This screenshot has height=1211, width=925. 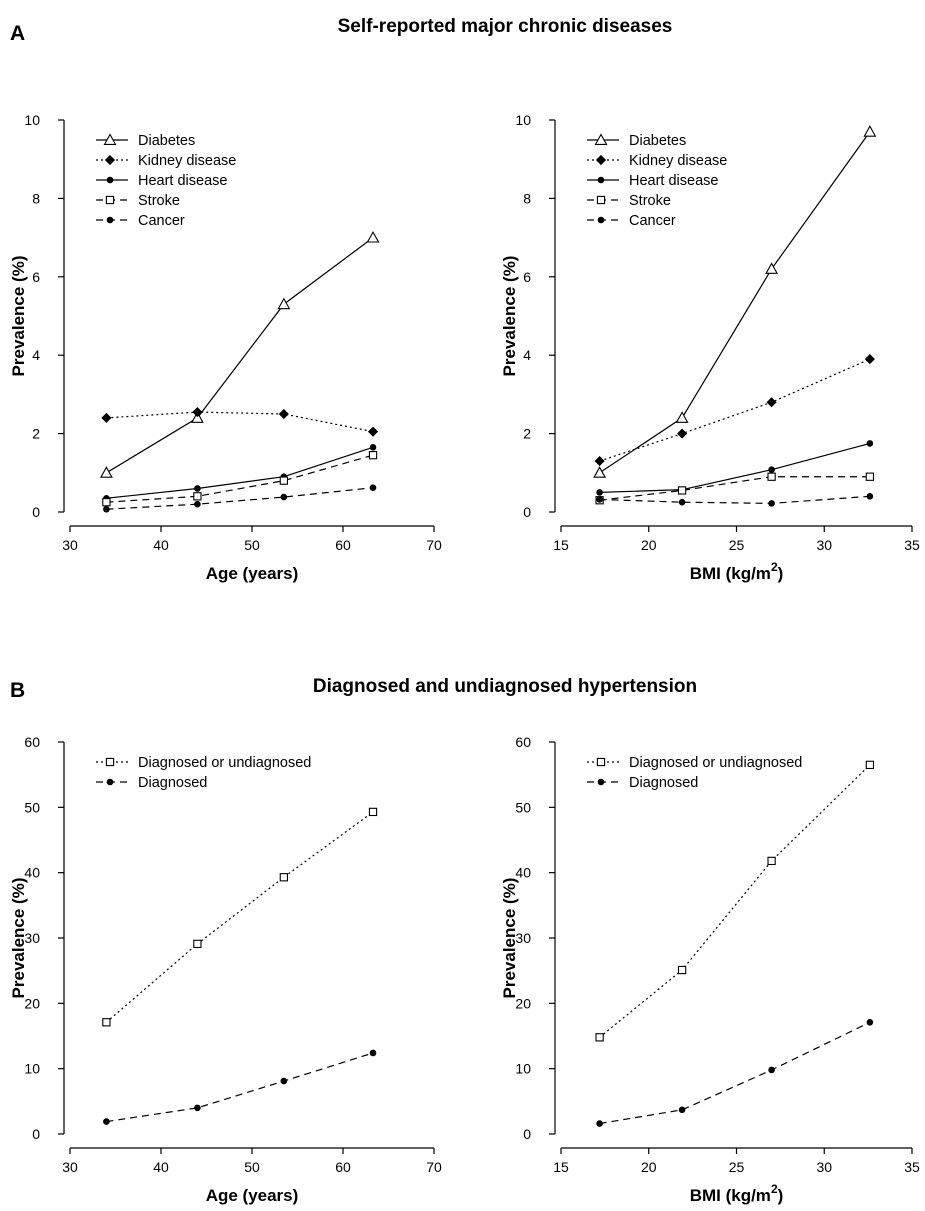 What do you see at coordinates (434, 1167) in the screenshot?
I see `x-tick-label: 70` at bounding box center [434, 1167].